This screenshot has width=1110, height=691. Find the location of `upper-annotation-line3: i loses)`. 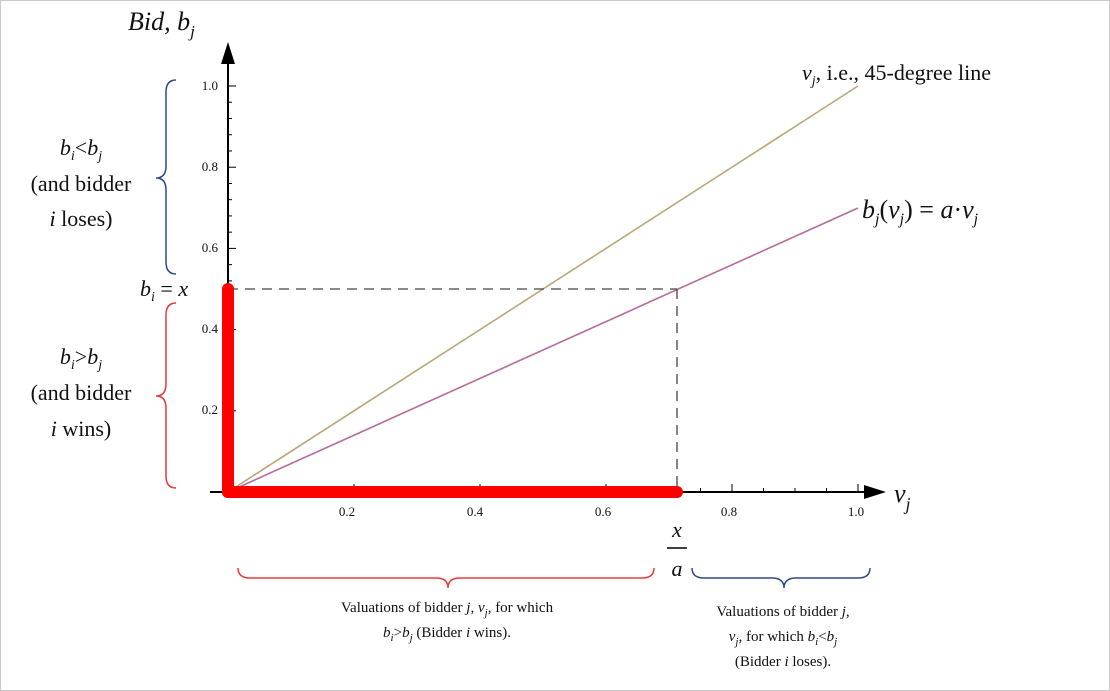

upper-annotation-line3: i loses) is located at coordinates (81, 218).